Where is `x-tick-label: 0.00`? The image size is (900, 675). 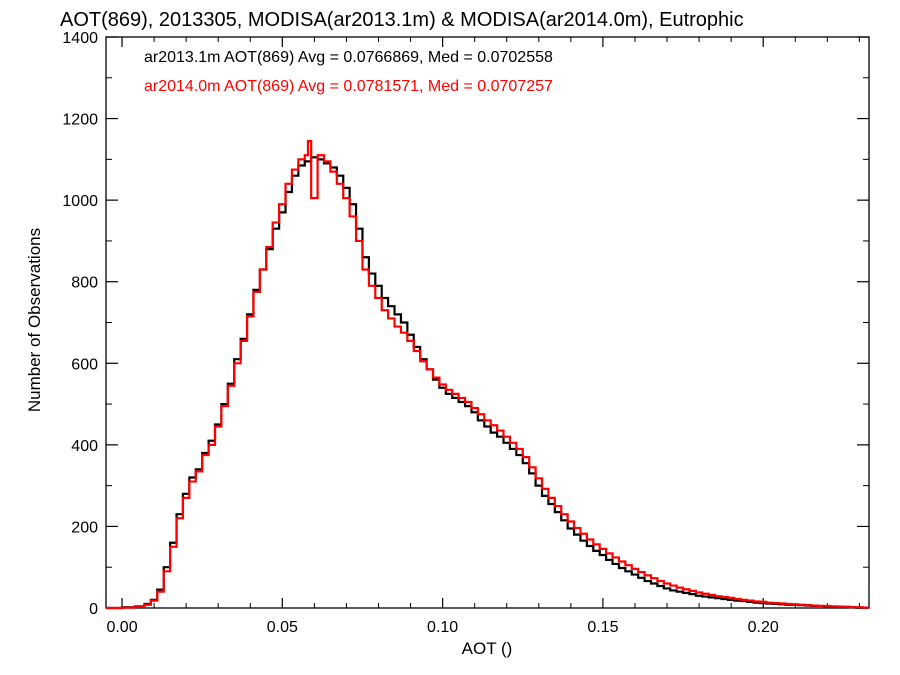 x-tick-label: 0.00 is located at coordinates (121, 627).